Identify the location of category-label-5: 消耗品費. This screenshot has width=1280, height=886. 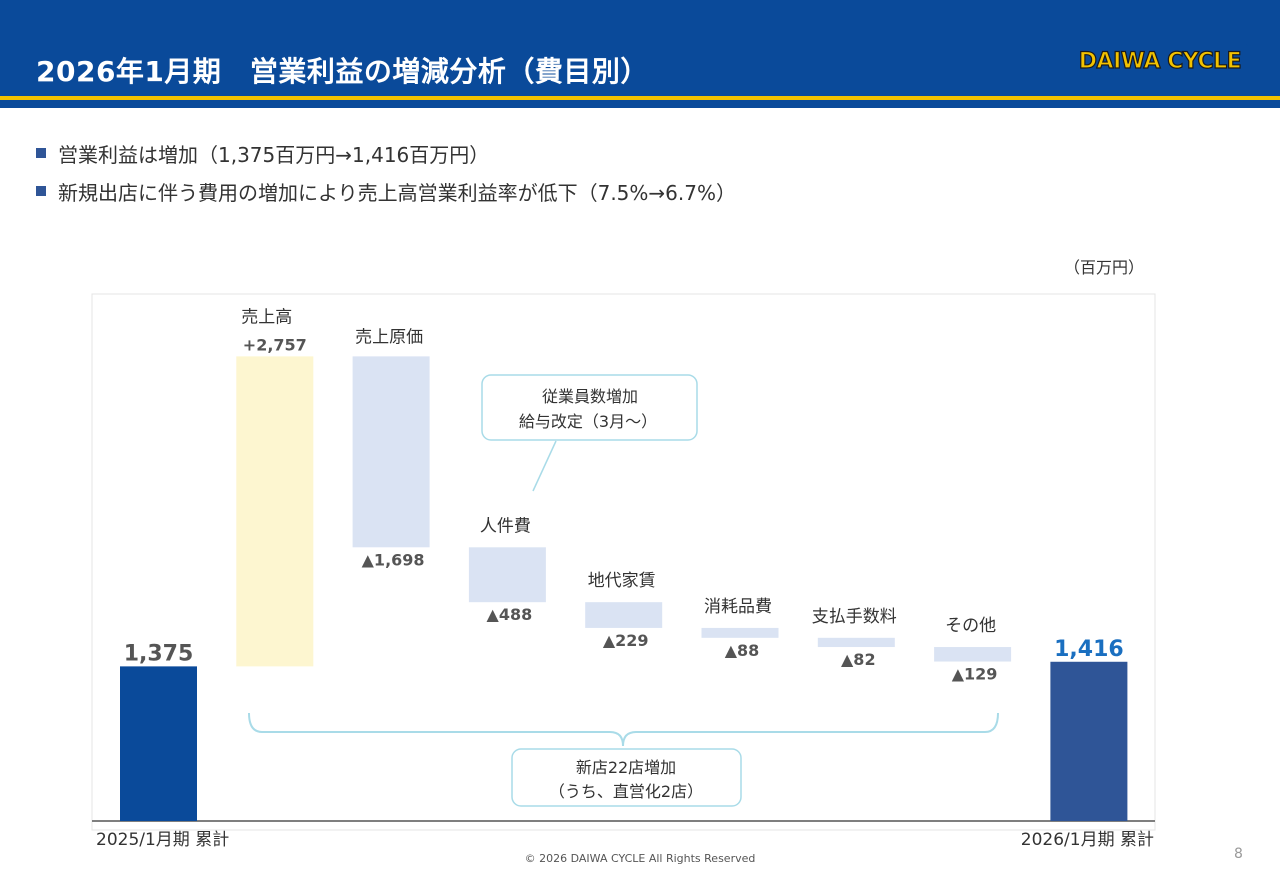
(738, 607).